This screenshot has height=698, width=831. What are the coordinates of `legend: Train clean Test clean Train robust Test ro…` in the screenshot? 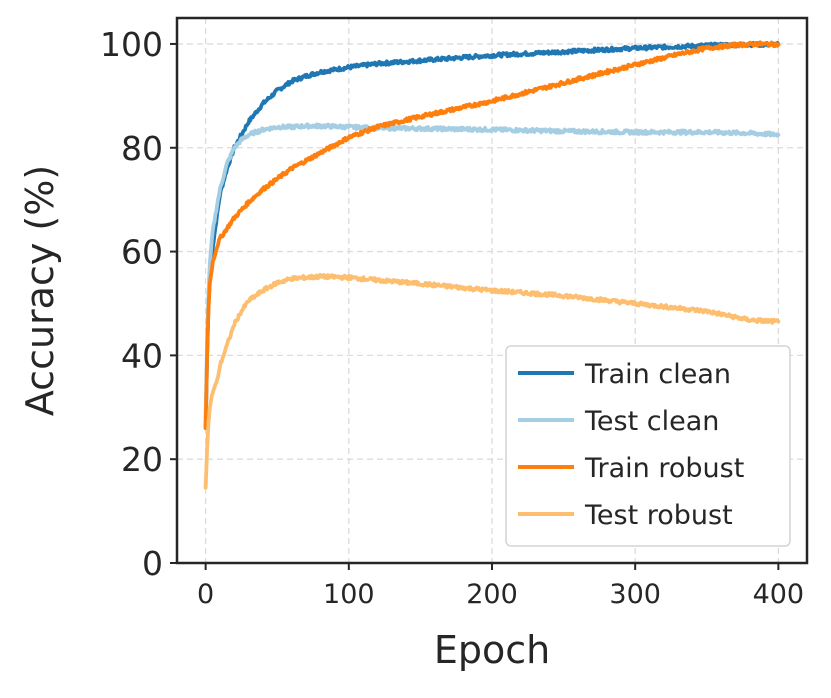 It's located at (648, 446).